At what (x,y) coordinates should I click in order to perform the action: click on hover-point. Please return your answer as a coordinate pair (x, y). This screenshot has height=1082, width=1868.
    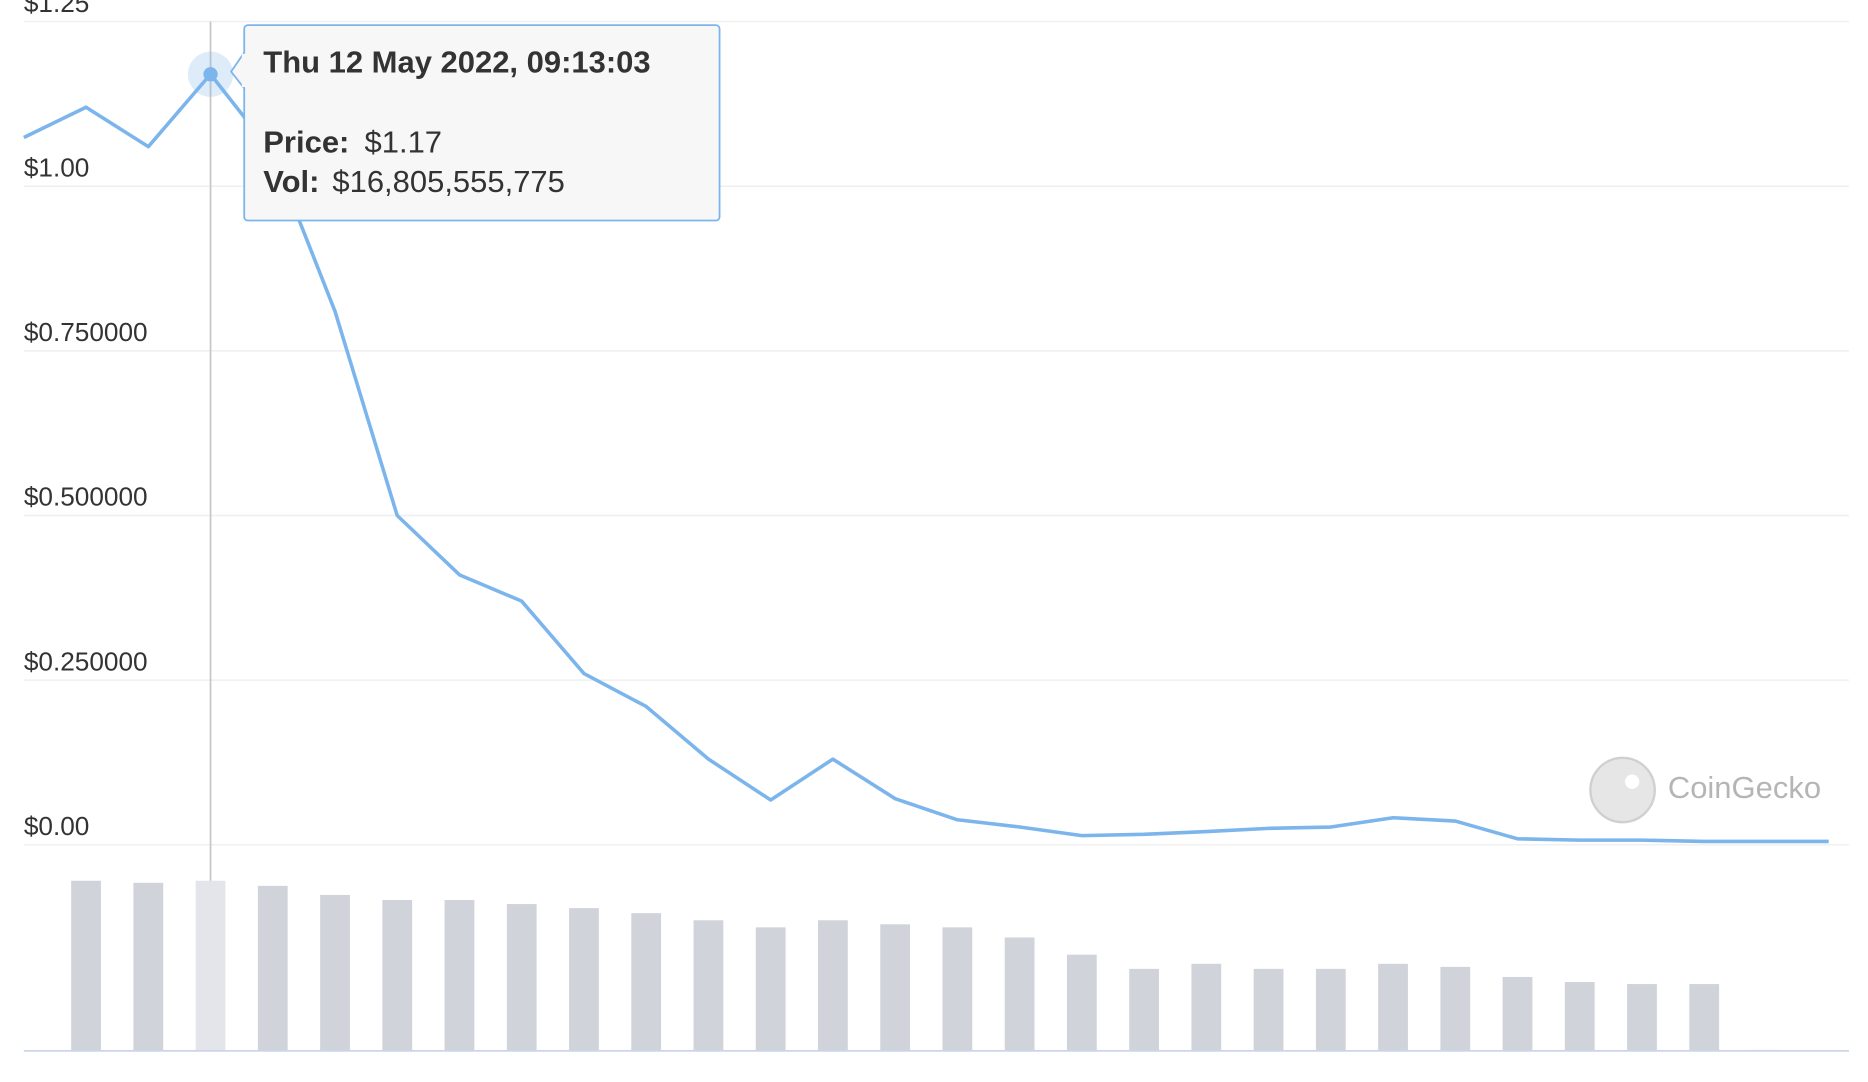
    Looking at the image, I should click on (210, 74).